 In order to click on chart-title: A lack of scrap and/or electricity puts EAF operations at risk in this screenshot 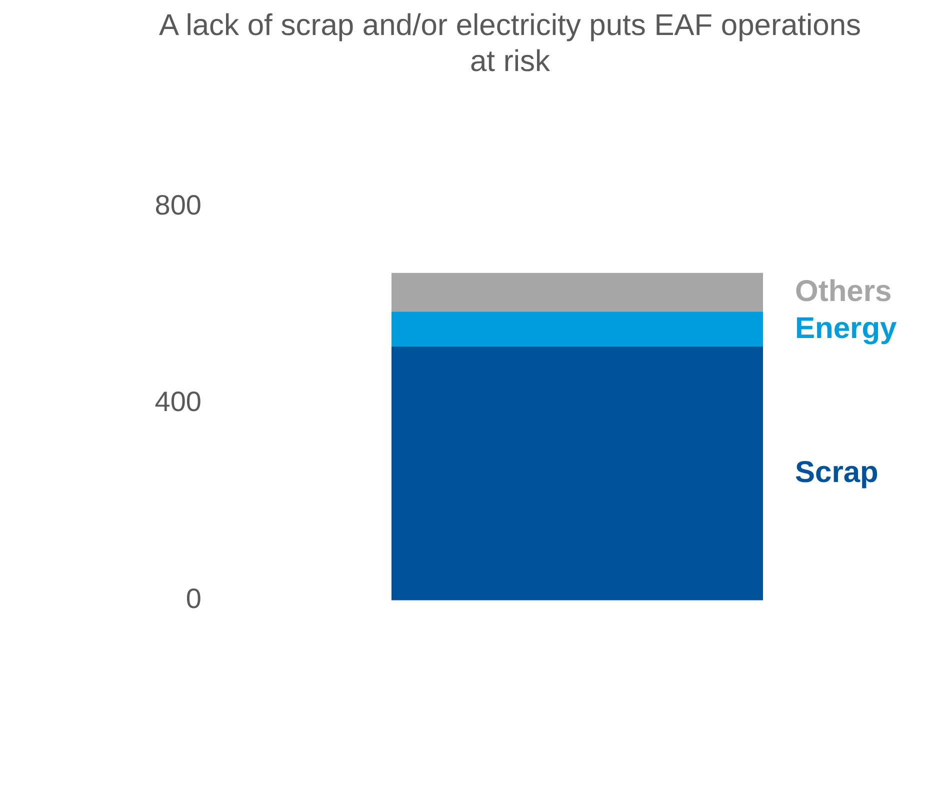, I will do `click(510, 44)`.